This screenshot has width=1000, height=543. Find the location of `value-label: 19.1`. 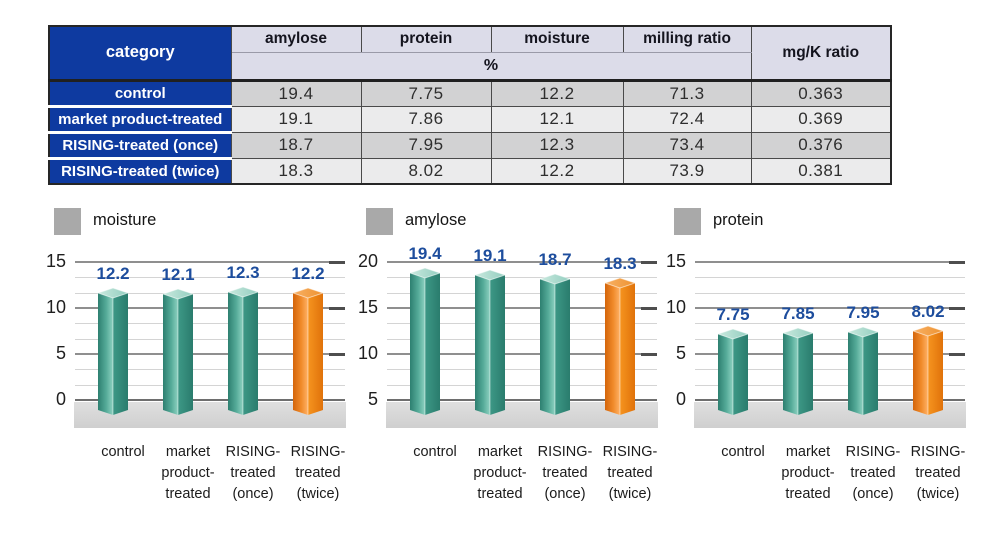

value-label: 19.1 is located at coordinates (490, 255).